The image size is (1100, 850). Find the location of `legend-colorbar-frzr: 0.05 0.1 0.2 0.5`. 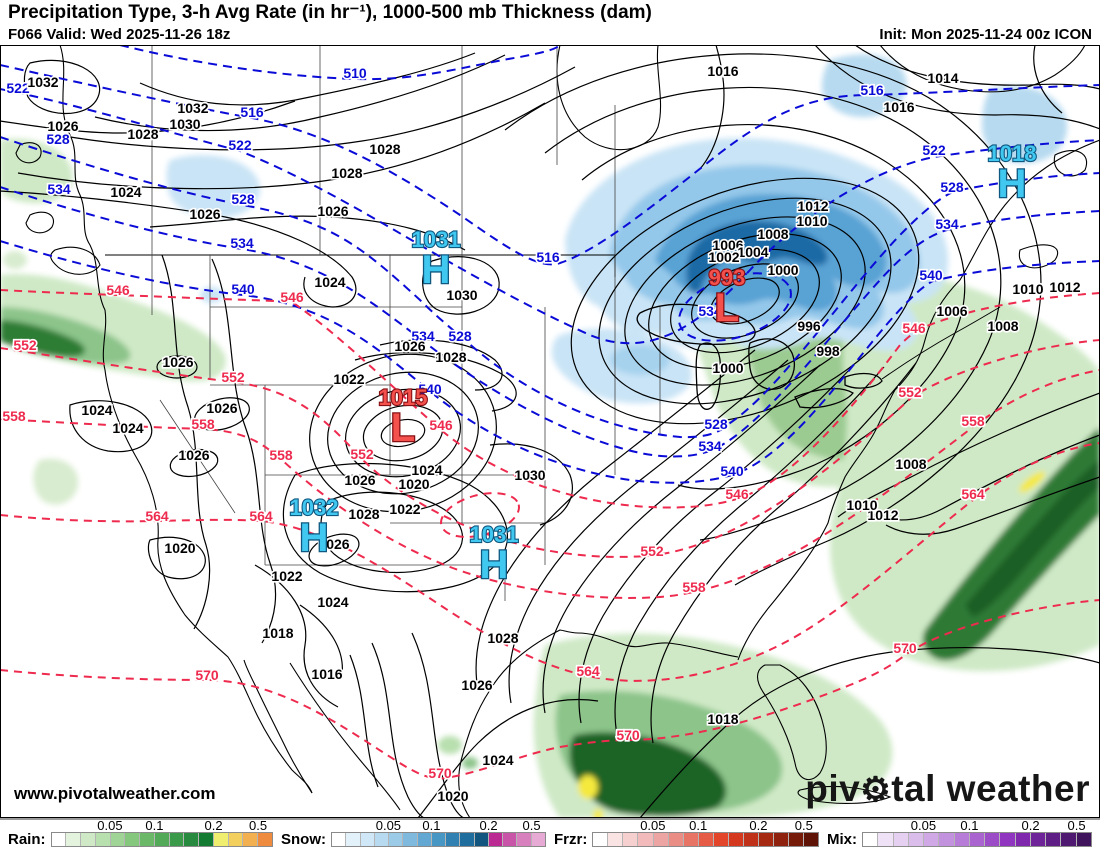

legend-colorbar-frzr: 0.05 0.1 0.2 0.5 is located at coordinates (705, 832).